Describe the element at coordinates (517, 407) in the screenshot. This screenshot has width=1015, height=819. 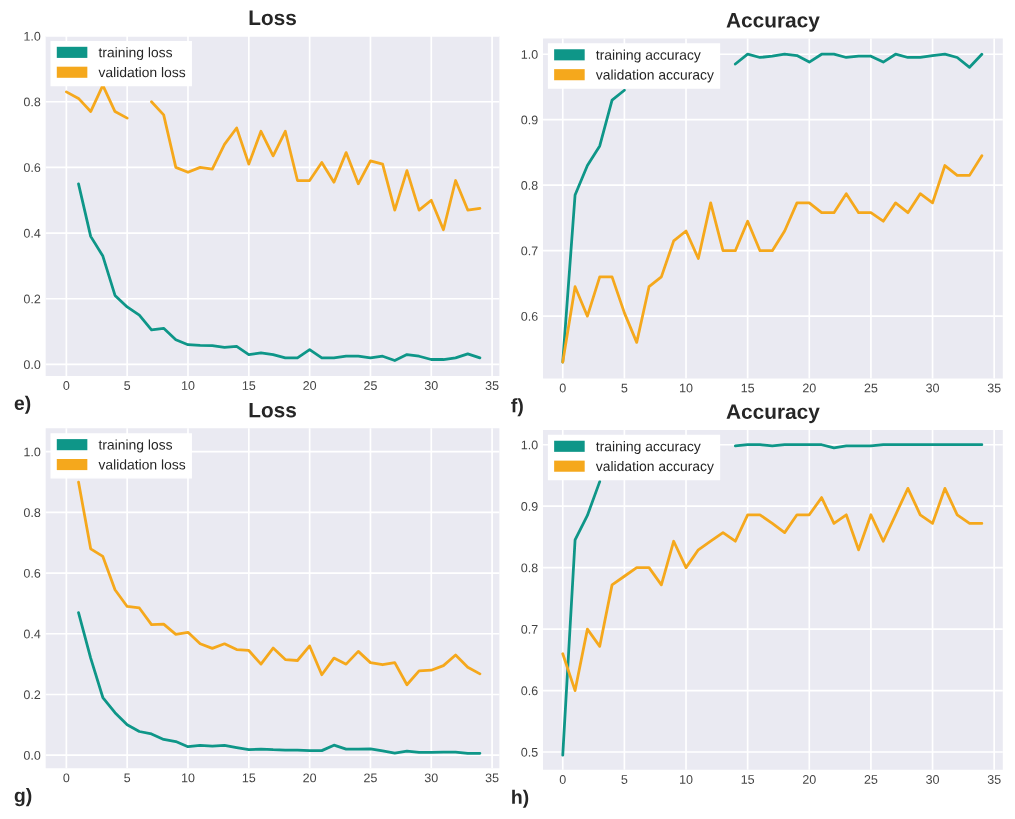
I see `text: f)` at that location.